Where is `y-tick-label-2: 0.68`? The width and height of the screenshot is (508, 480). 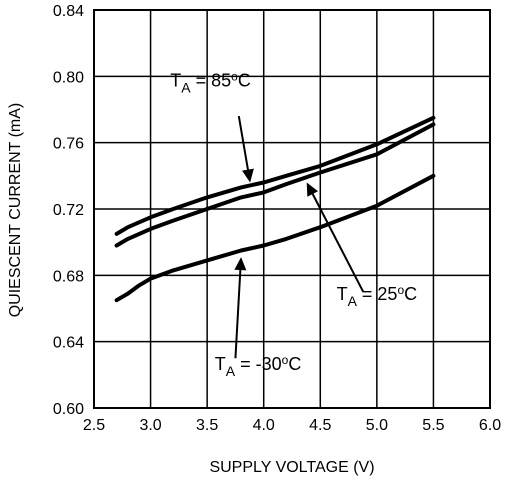
y-tick-label-2: 0.68 is located at coordinates (68, 276).